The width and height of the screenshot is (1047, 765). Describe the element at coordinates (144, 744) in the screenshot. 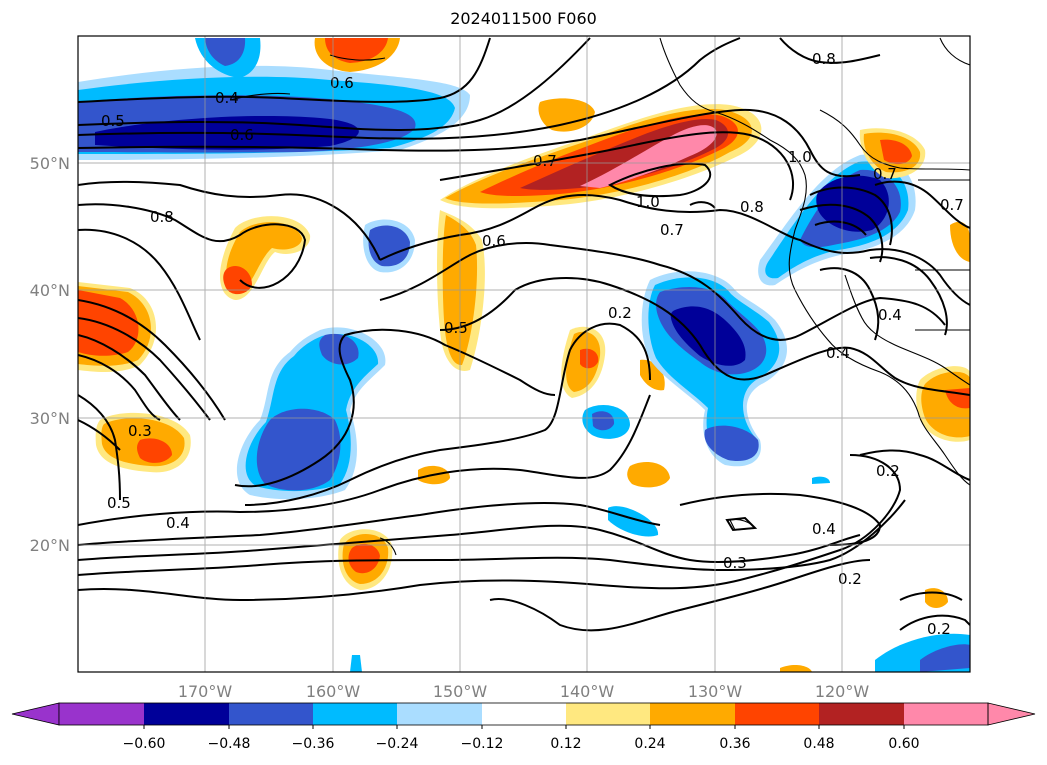

I see `colorbar-tick: −0.60` at that location.